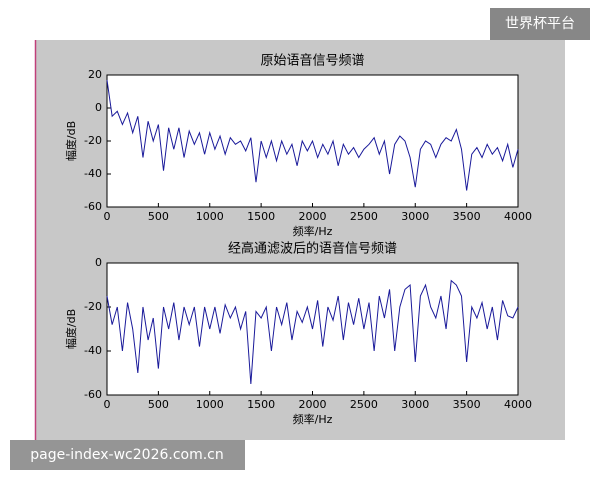 The image size is (600, 480). What do you see at coordinates (312, 249) in the screenshot?
I see `chart-title: 经高通滤波后的语音信号频谱` at bounding box center [312, 249].